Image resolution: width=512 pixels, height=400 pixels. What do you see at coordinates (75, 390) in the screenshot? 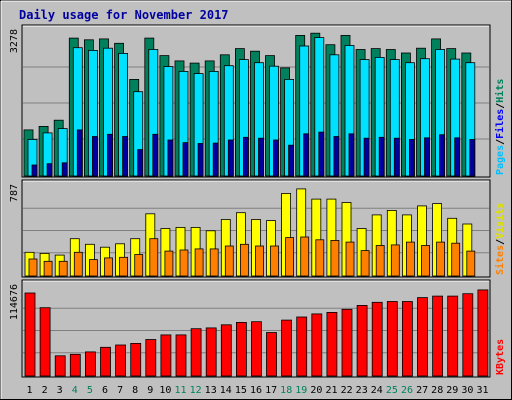
I see `x-tick-label-day-4: 4` at bounding box center [75, 390].